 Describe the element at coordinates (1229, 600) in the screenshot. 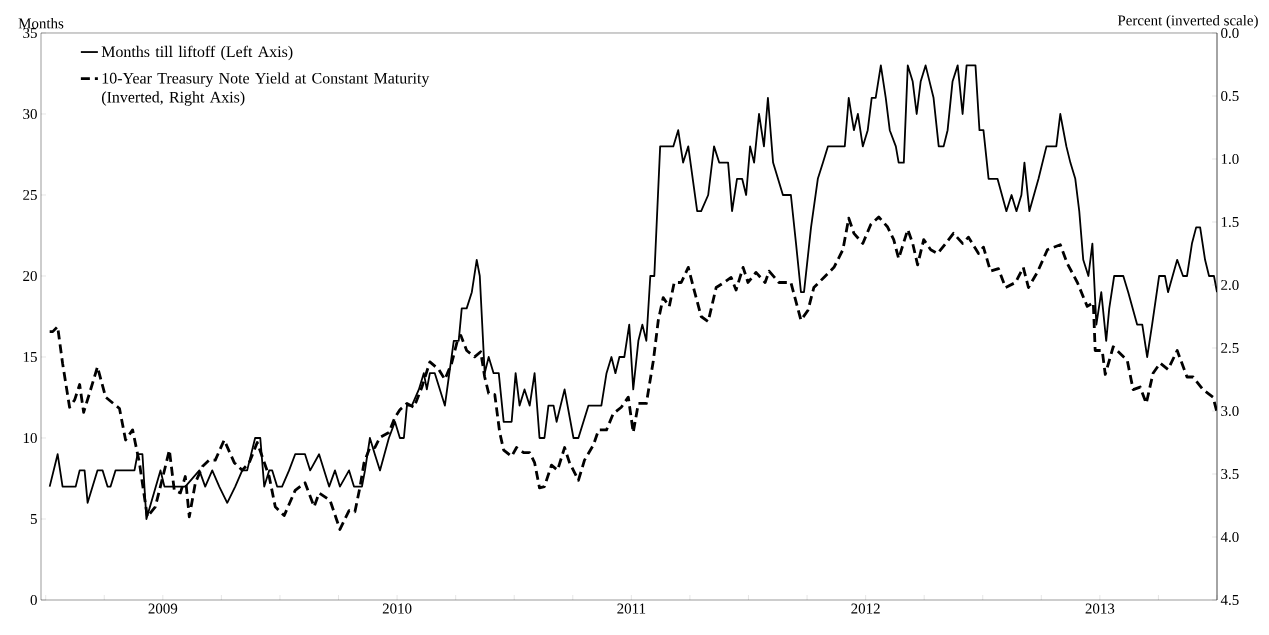

I see `y2-tick-label: 4.5` at that location.